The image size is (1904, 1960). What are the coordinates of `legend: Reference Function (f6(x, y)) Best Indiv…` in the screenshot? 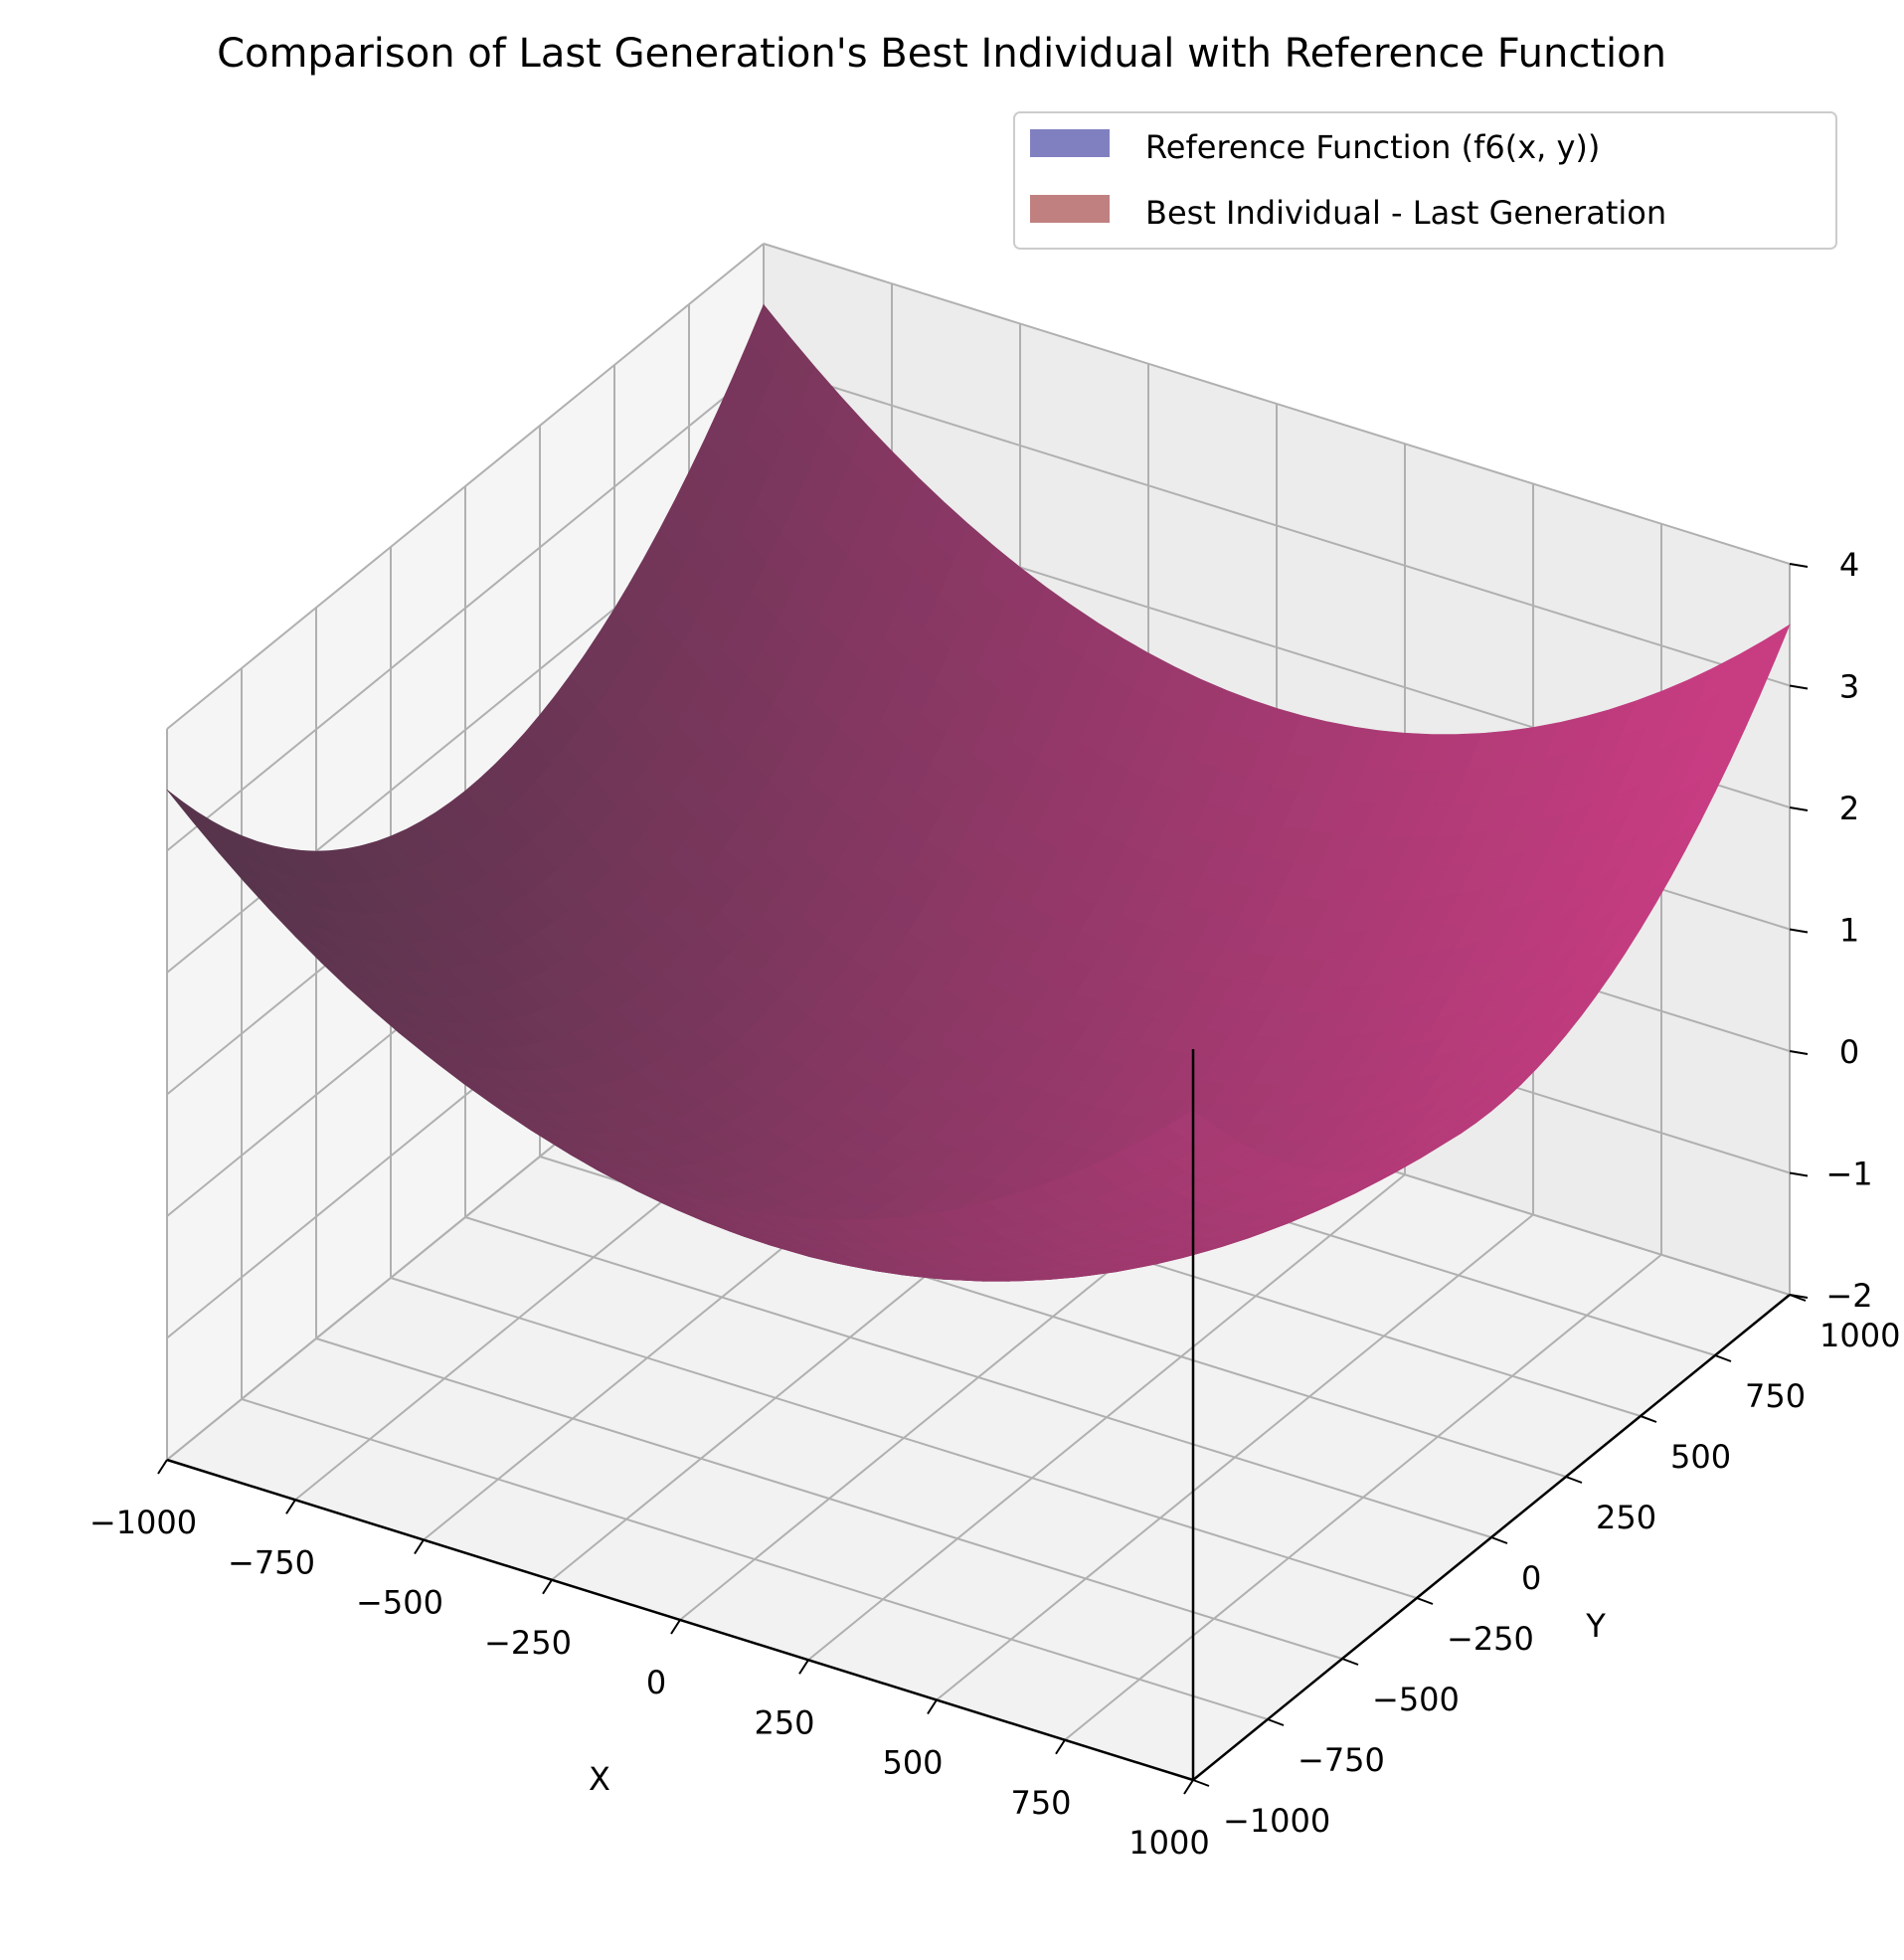 It's located at (1425, 180).